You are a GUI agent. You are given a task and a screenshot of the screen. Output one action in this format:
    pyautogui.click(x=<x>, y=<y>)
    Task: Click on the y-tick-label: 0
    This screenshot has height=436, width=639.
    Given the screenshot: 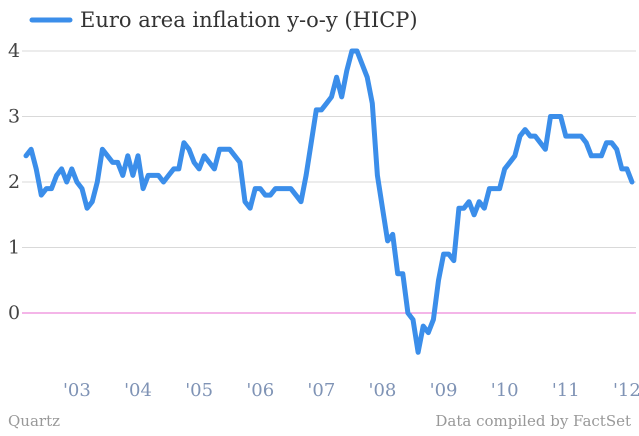 What is the action you would take?
    pyautogui.click(x=14, y=313)
    